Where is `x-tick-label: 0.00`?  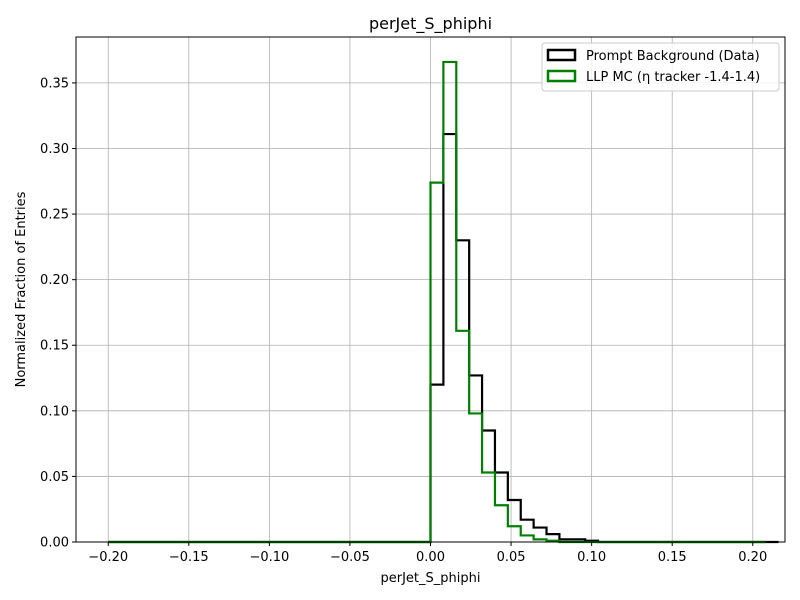
x-tick-label: 0.00 is located at coordinates (430, 557).